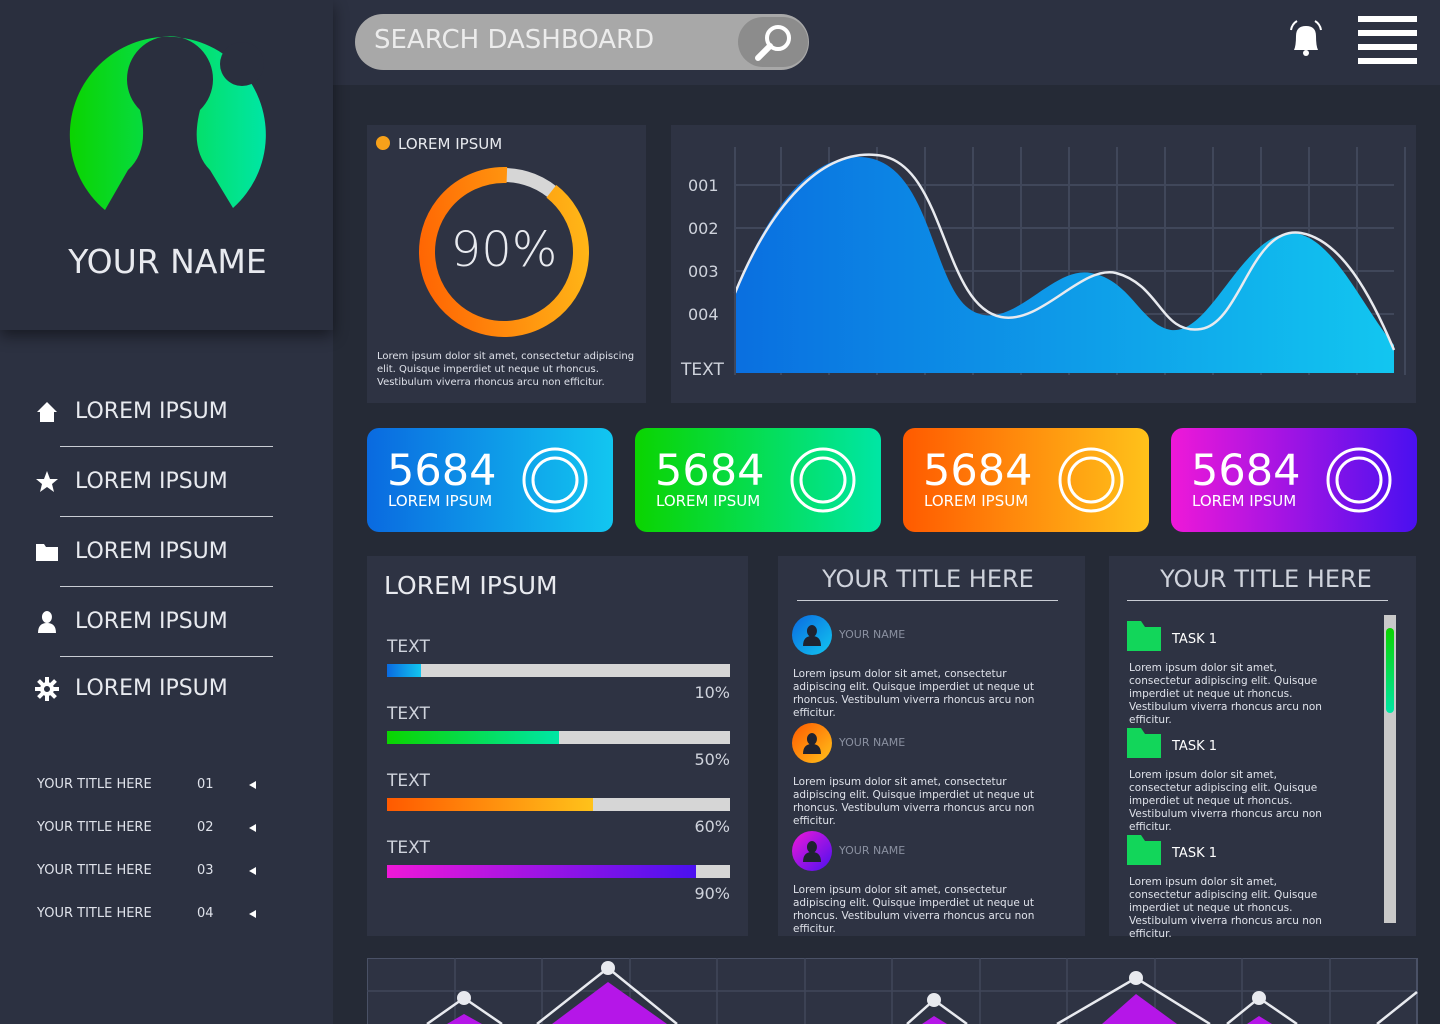 The width and height of the screenshot is (1440, 1024). I want to click on progress-value: 10%, so click(712, 692).